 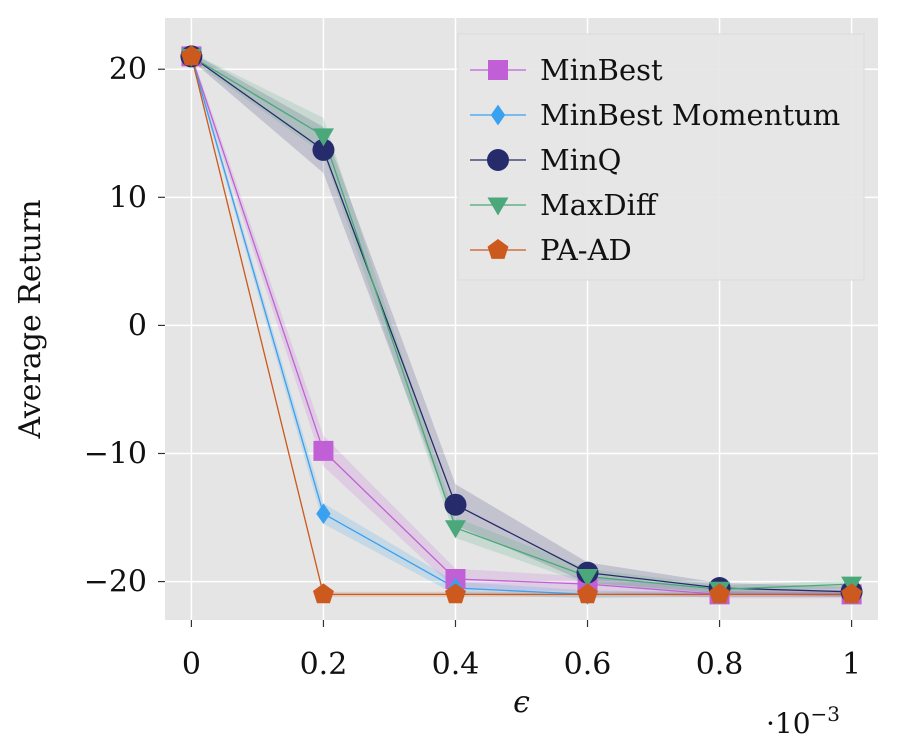 I want to click on legend-item-minbest: MinBest, so click(x=566, y=70).